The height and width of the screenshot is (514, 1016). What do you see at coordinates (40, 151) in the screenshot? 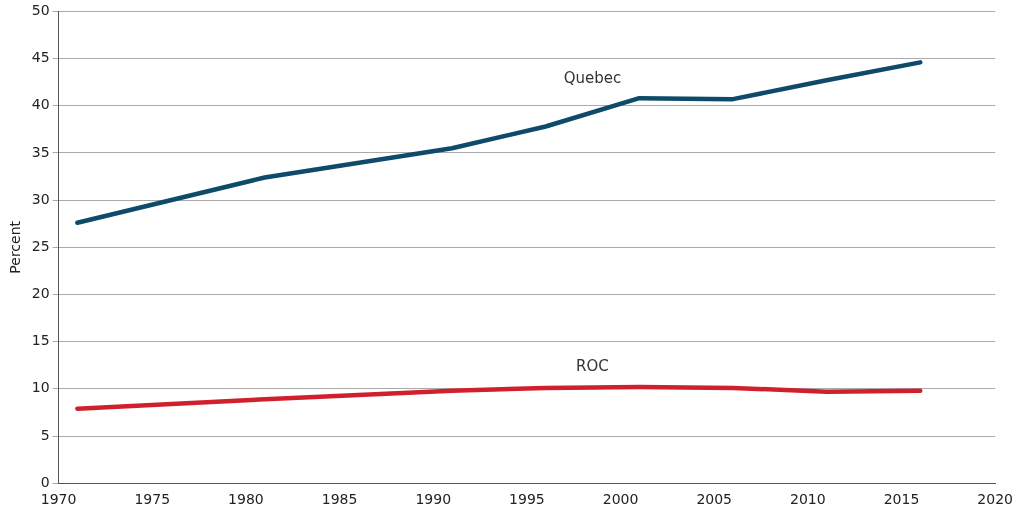
I see `y-tick-label: 35` at bounding box center [40, 151].